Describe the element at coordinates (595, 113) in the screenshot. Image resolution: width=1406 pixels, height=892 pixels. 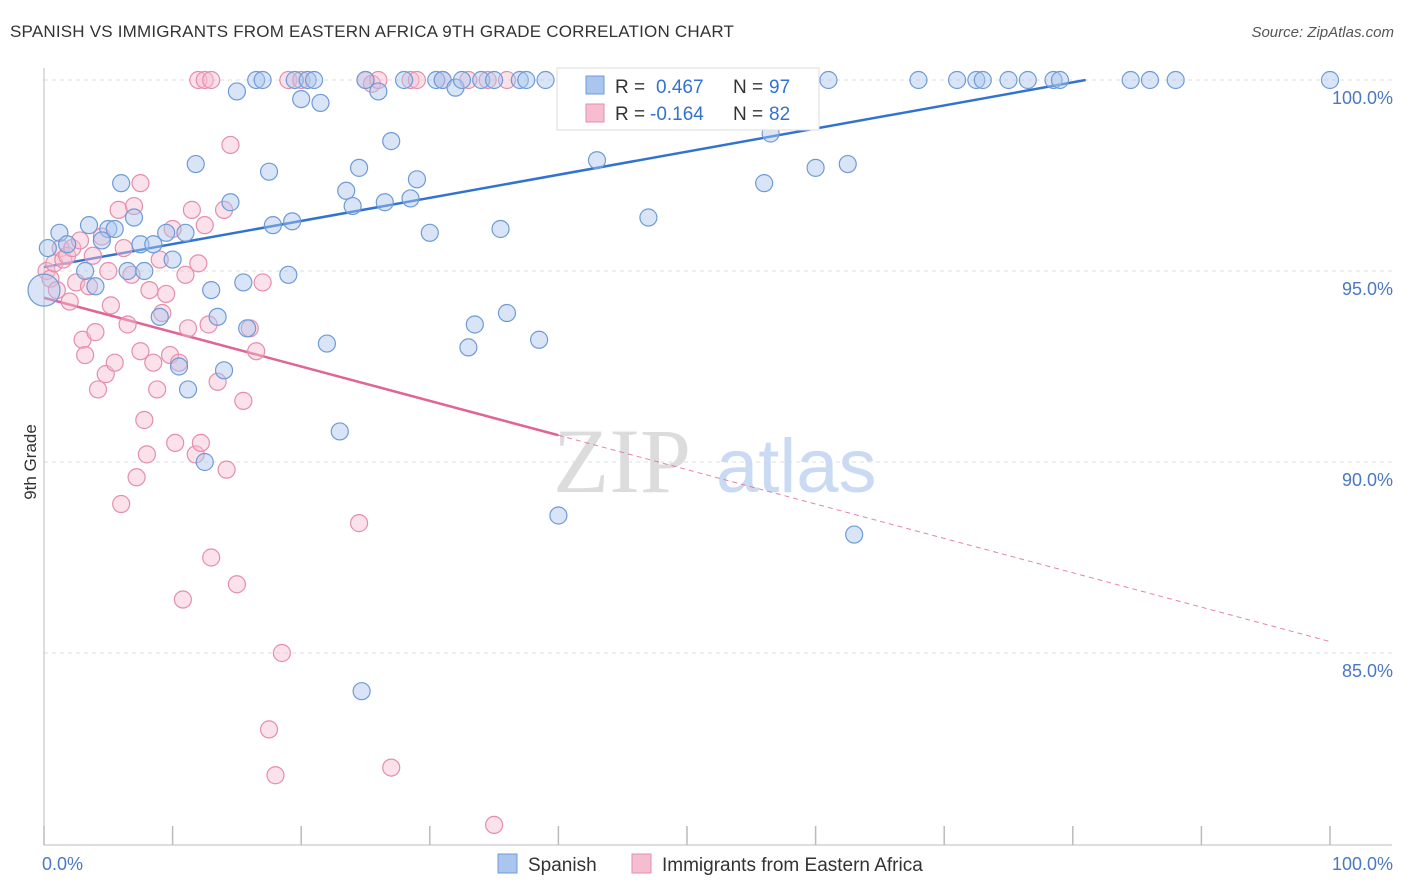
I see `stats-swatch-eastern-africa` at that location.